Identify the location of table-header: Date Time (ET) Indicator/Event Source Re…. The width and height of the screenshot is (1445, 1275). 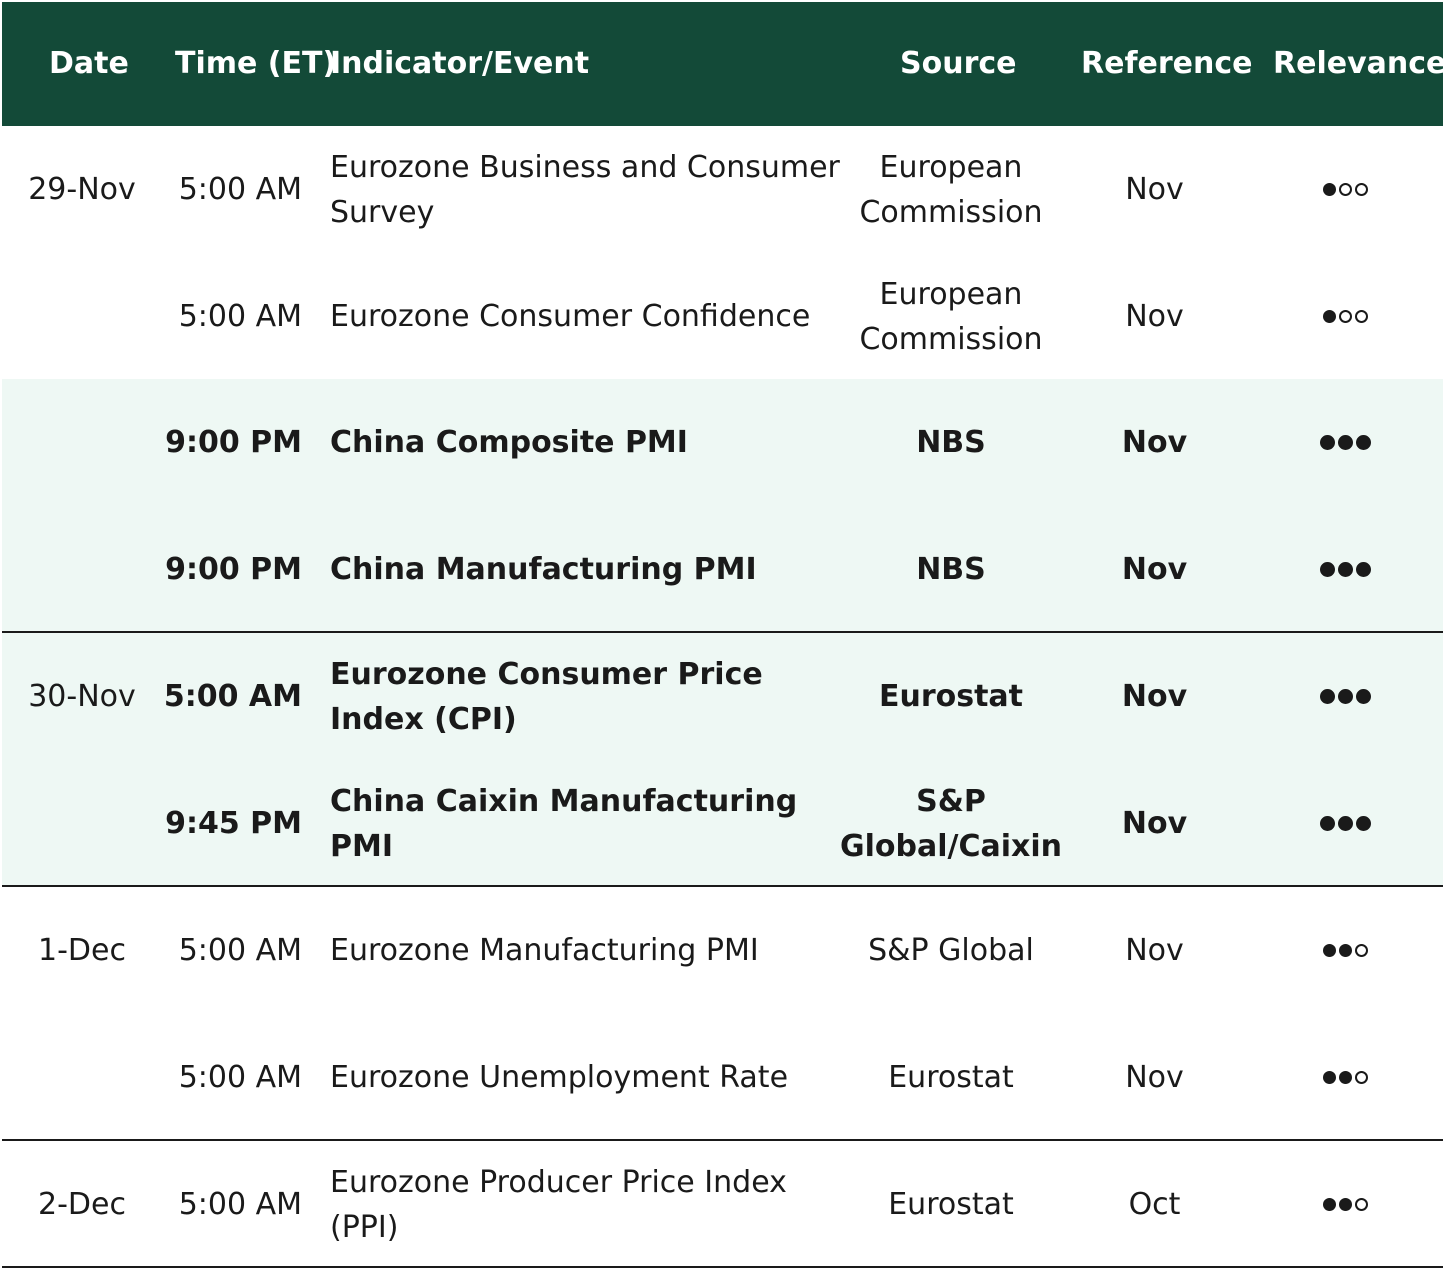
(723, 64).